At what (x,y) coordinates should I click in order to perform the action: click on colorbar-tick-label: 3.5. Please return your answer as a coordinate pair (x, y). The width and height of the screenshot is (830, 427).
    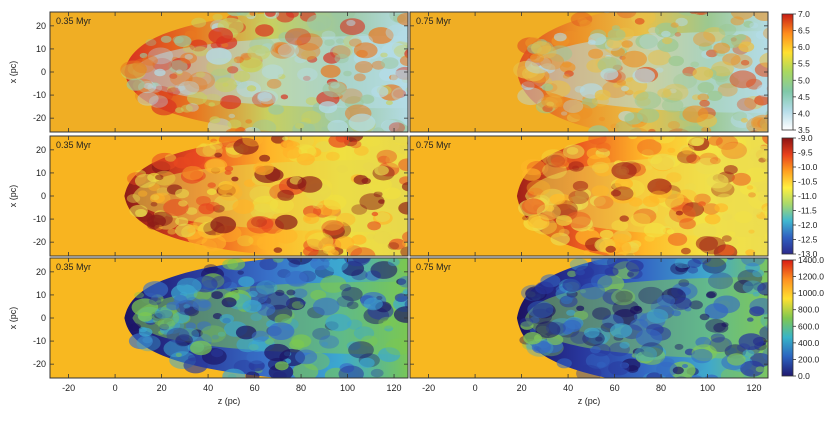
    Looking at the image, I should click on (804, 130).